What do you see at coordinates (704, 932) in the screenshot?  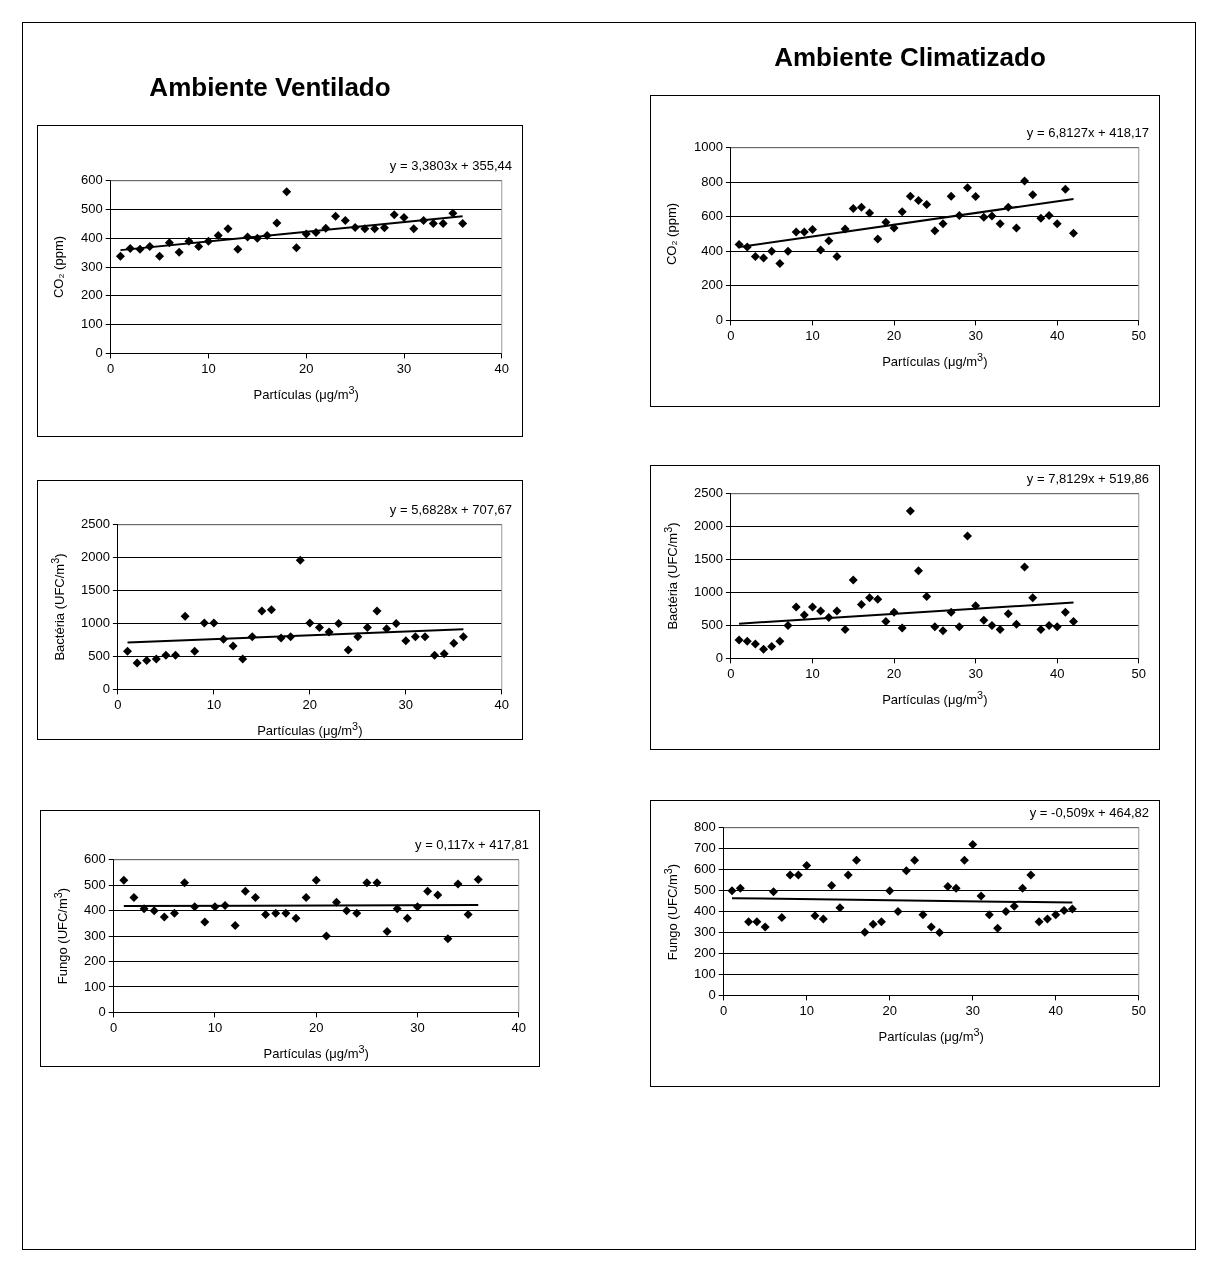 I see `y-tick-label: 300` at bounding box center [704, 932].